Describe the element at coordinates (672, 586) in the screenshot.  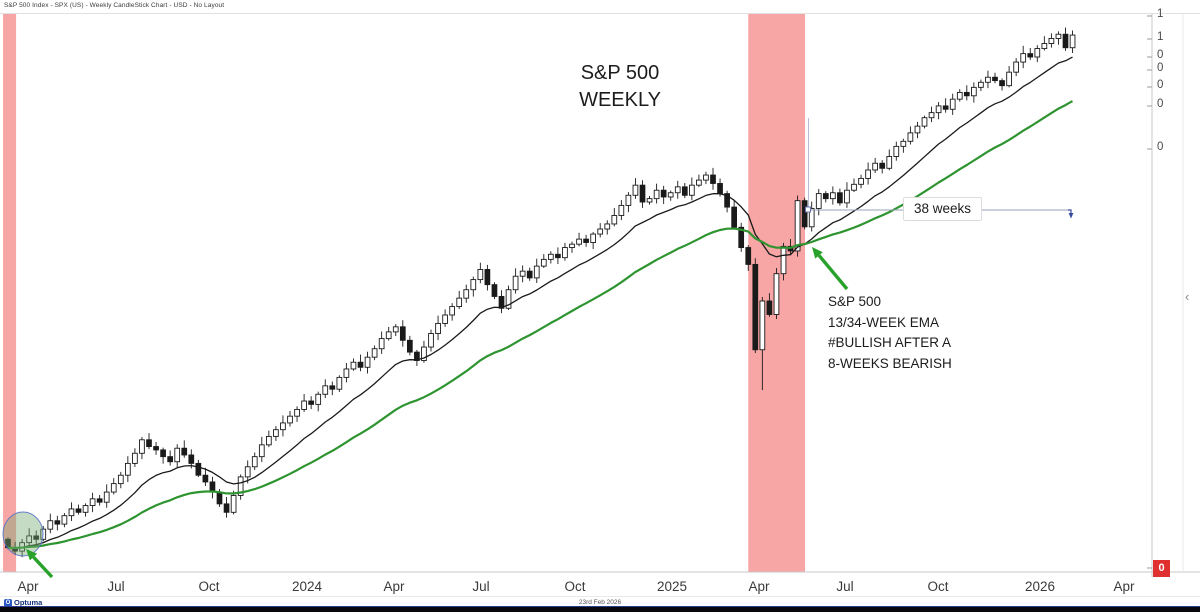
I see `x-axis-tick-label: 2025` at that location.